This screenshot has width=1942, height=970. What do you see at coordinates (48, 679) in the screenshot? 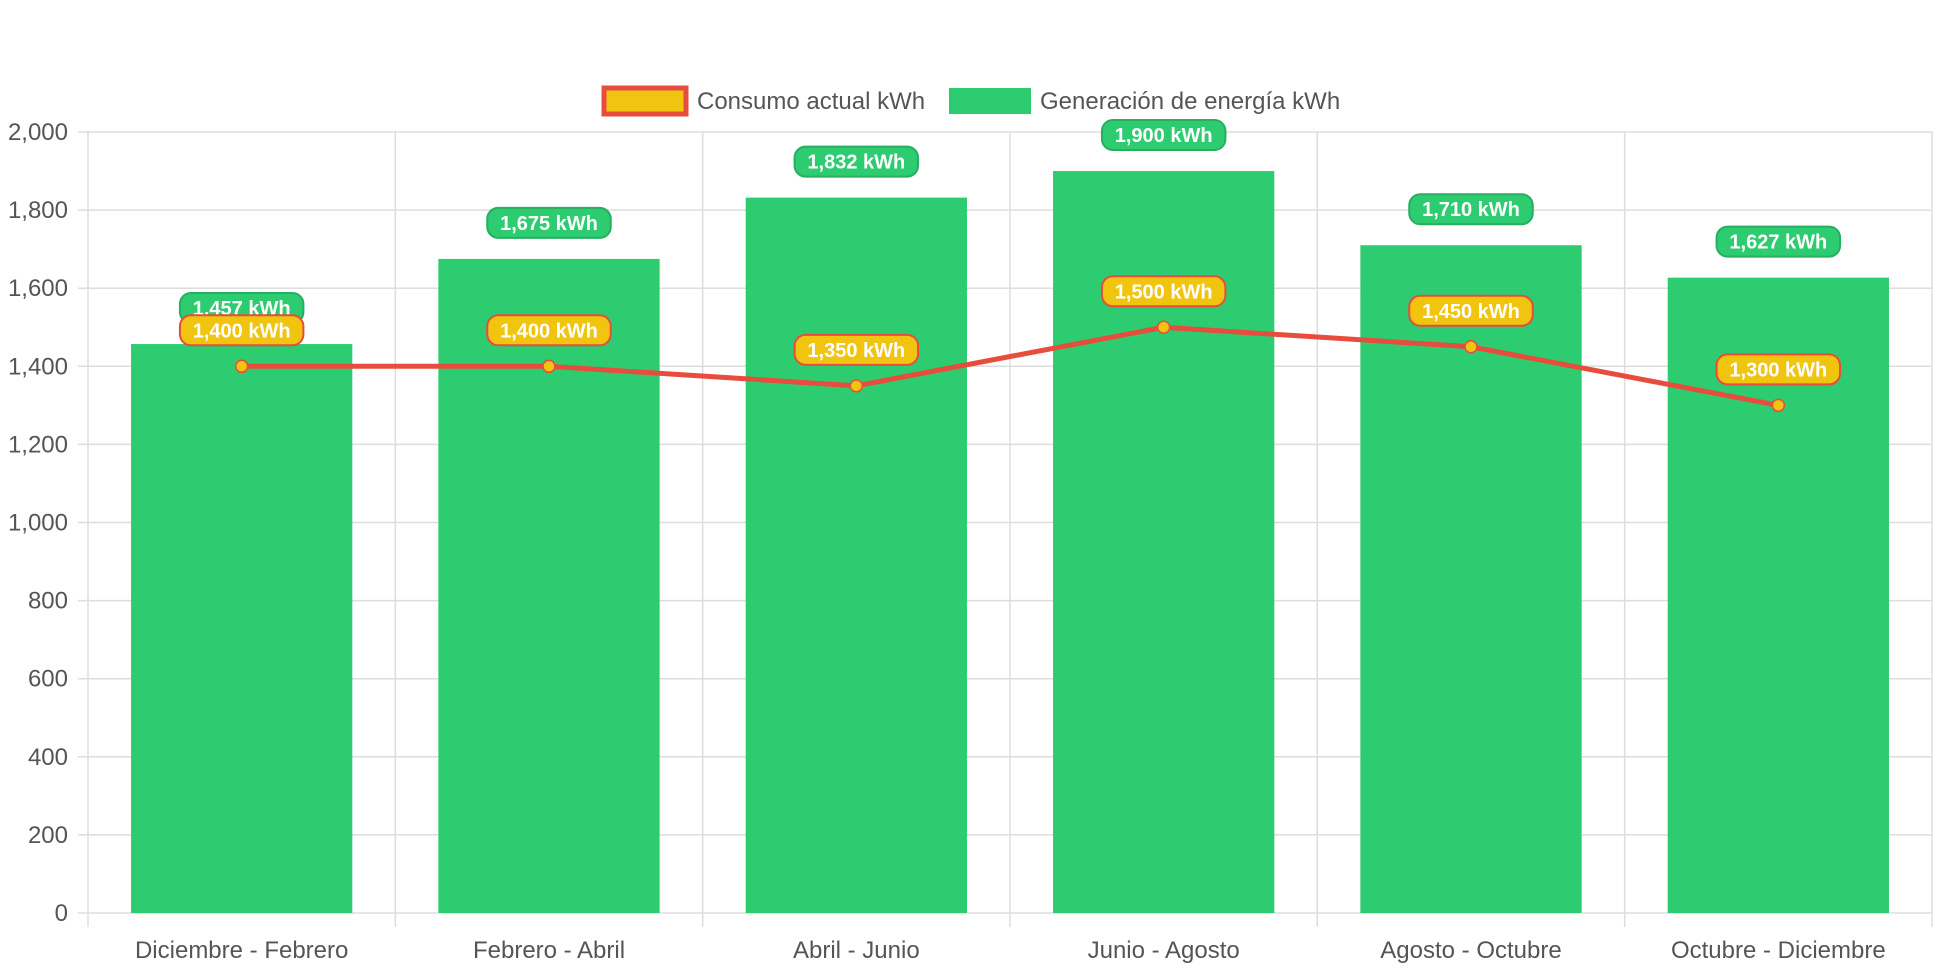
I see `y-tick-label: 600` at bounding box center [48, 679].